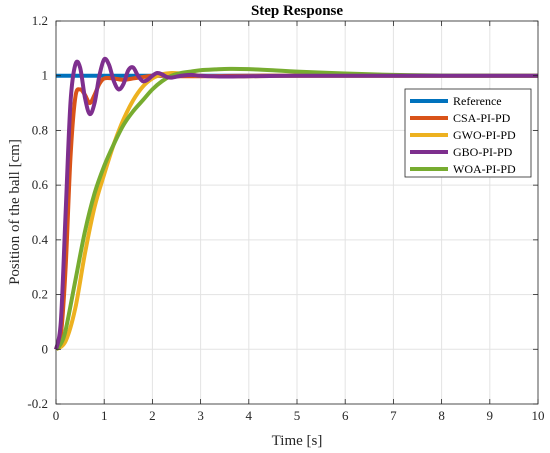 The height and width of the screenshot is (453, 550). I want to click on chart-title: Step Response, so click(297, 11).